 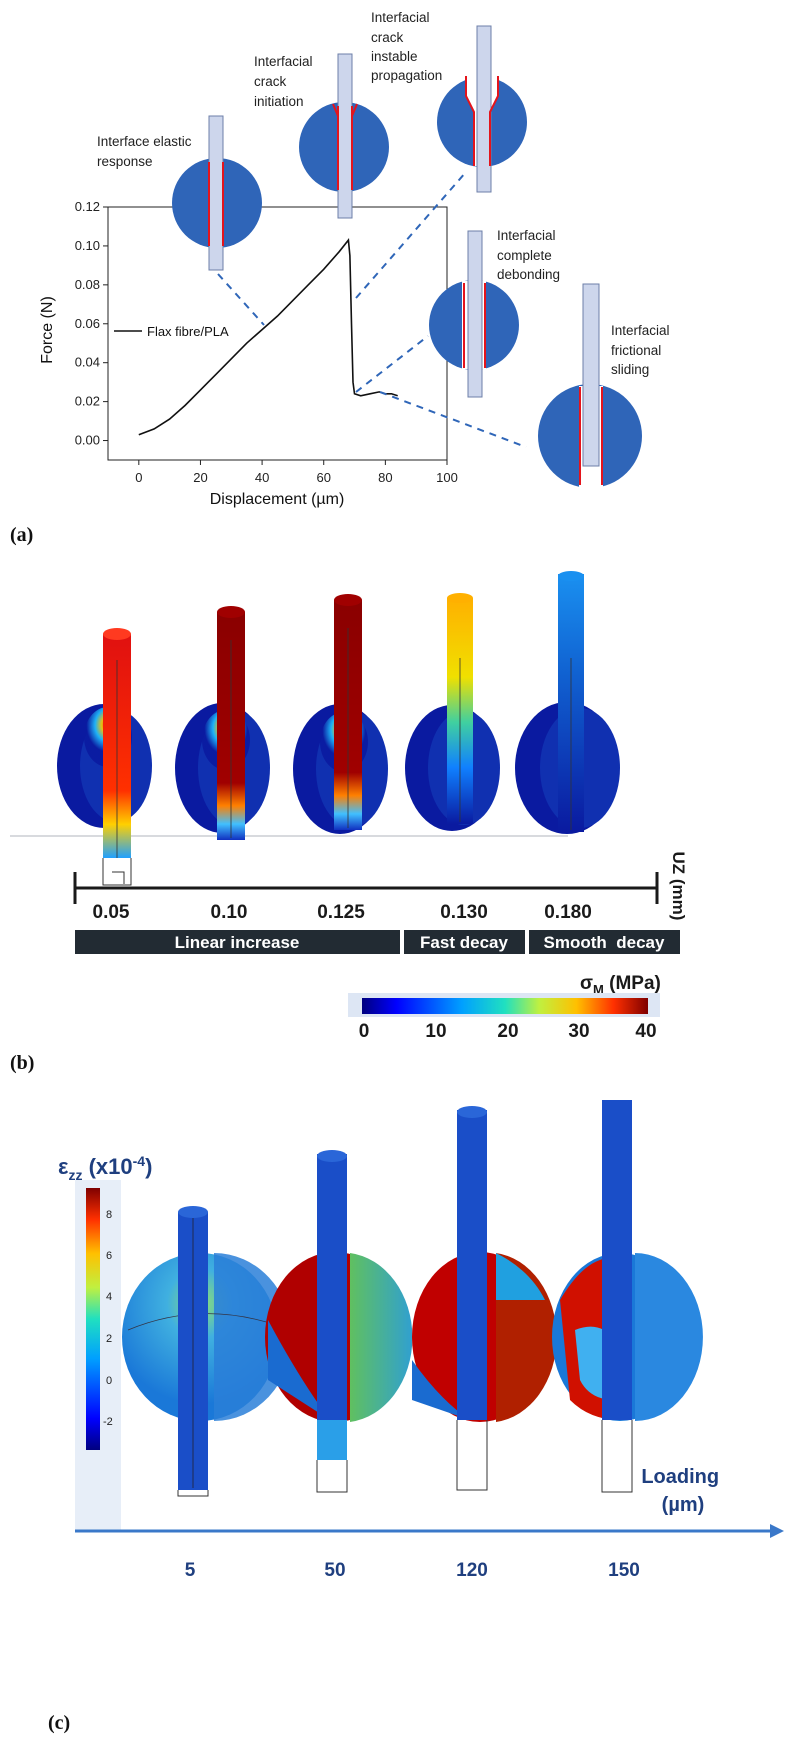 What do you see at coordinates (528, 255) in the screenshot?
I see `stage-label-complete-debonding: Interfacial complete debonding` at bounding box center [528, 255].